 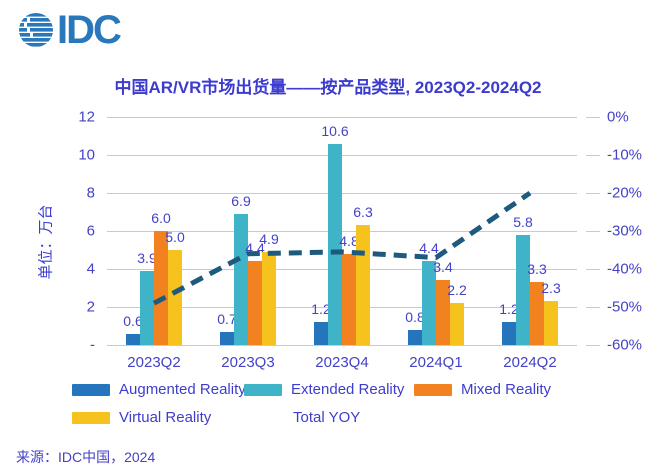 I want to click on bar-value-label: 0.7, so click(x=227, y=318).